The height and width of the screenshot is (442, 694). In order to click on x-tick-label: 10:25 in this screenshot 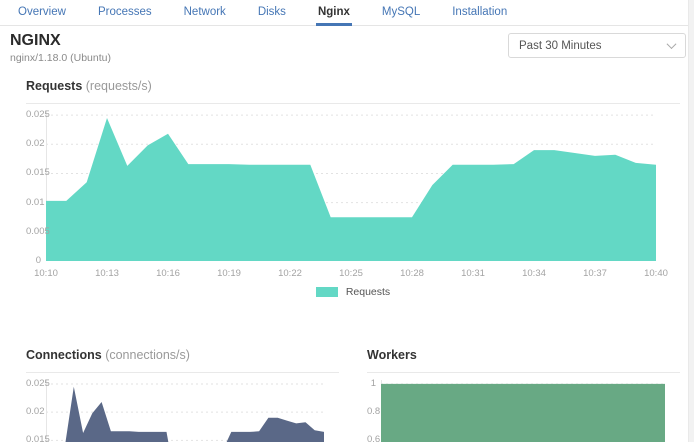, I will do `click(351, 273)`.